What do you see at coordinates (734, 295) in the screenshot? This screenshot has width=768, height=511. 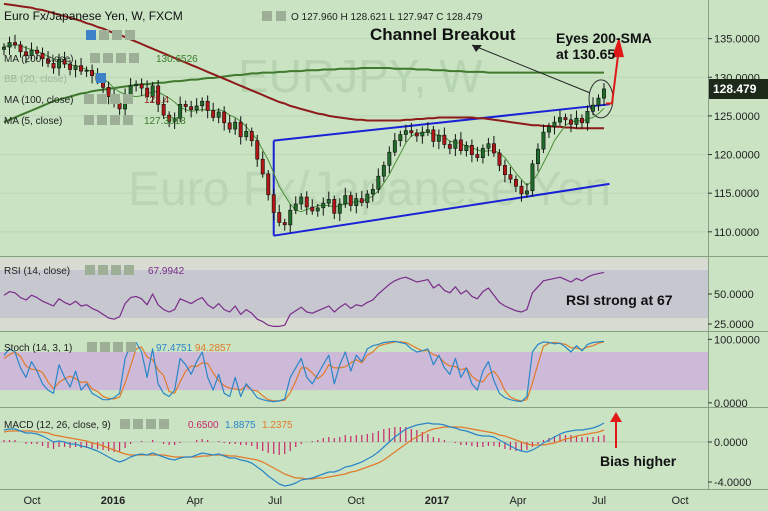 I see `y-tick-label: 50.0000` at bounding box center [734, 295].